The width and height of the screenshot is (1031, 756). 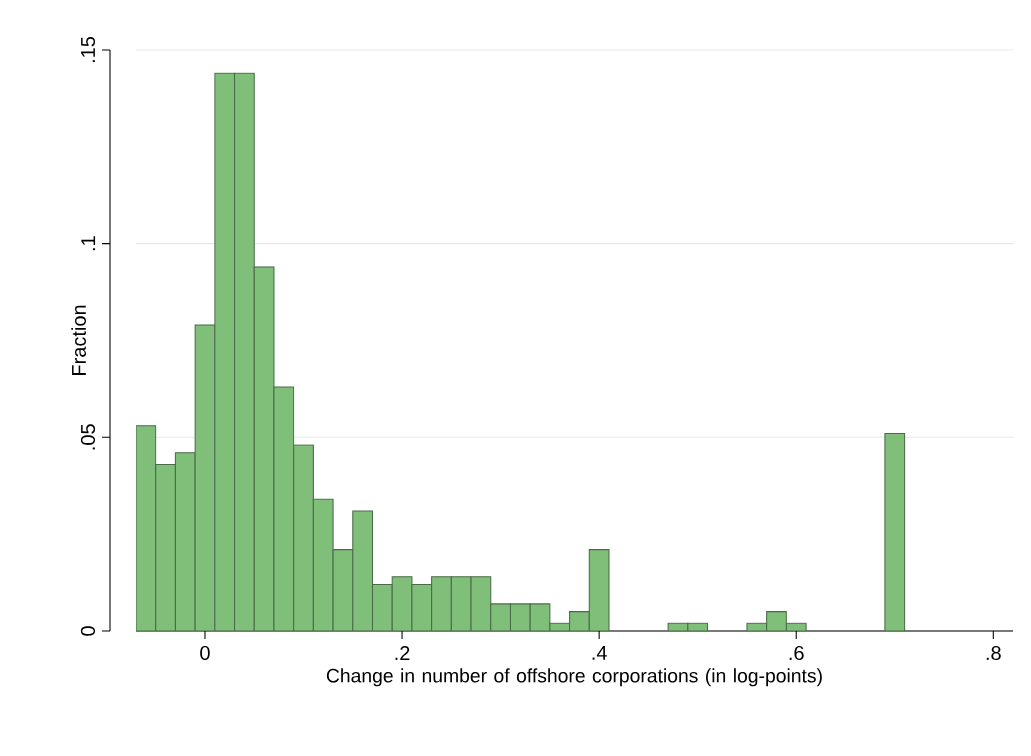 I want to click on y-tick-label: .15, so click(x=88, y=49).